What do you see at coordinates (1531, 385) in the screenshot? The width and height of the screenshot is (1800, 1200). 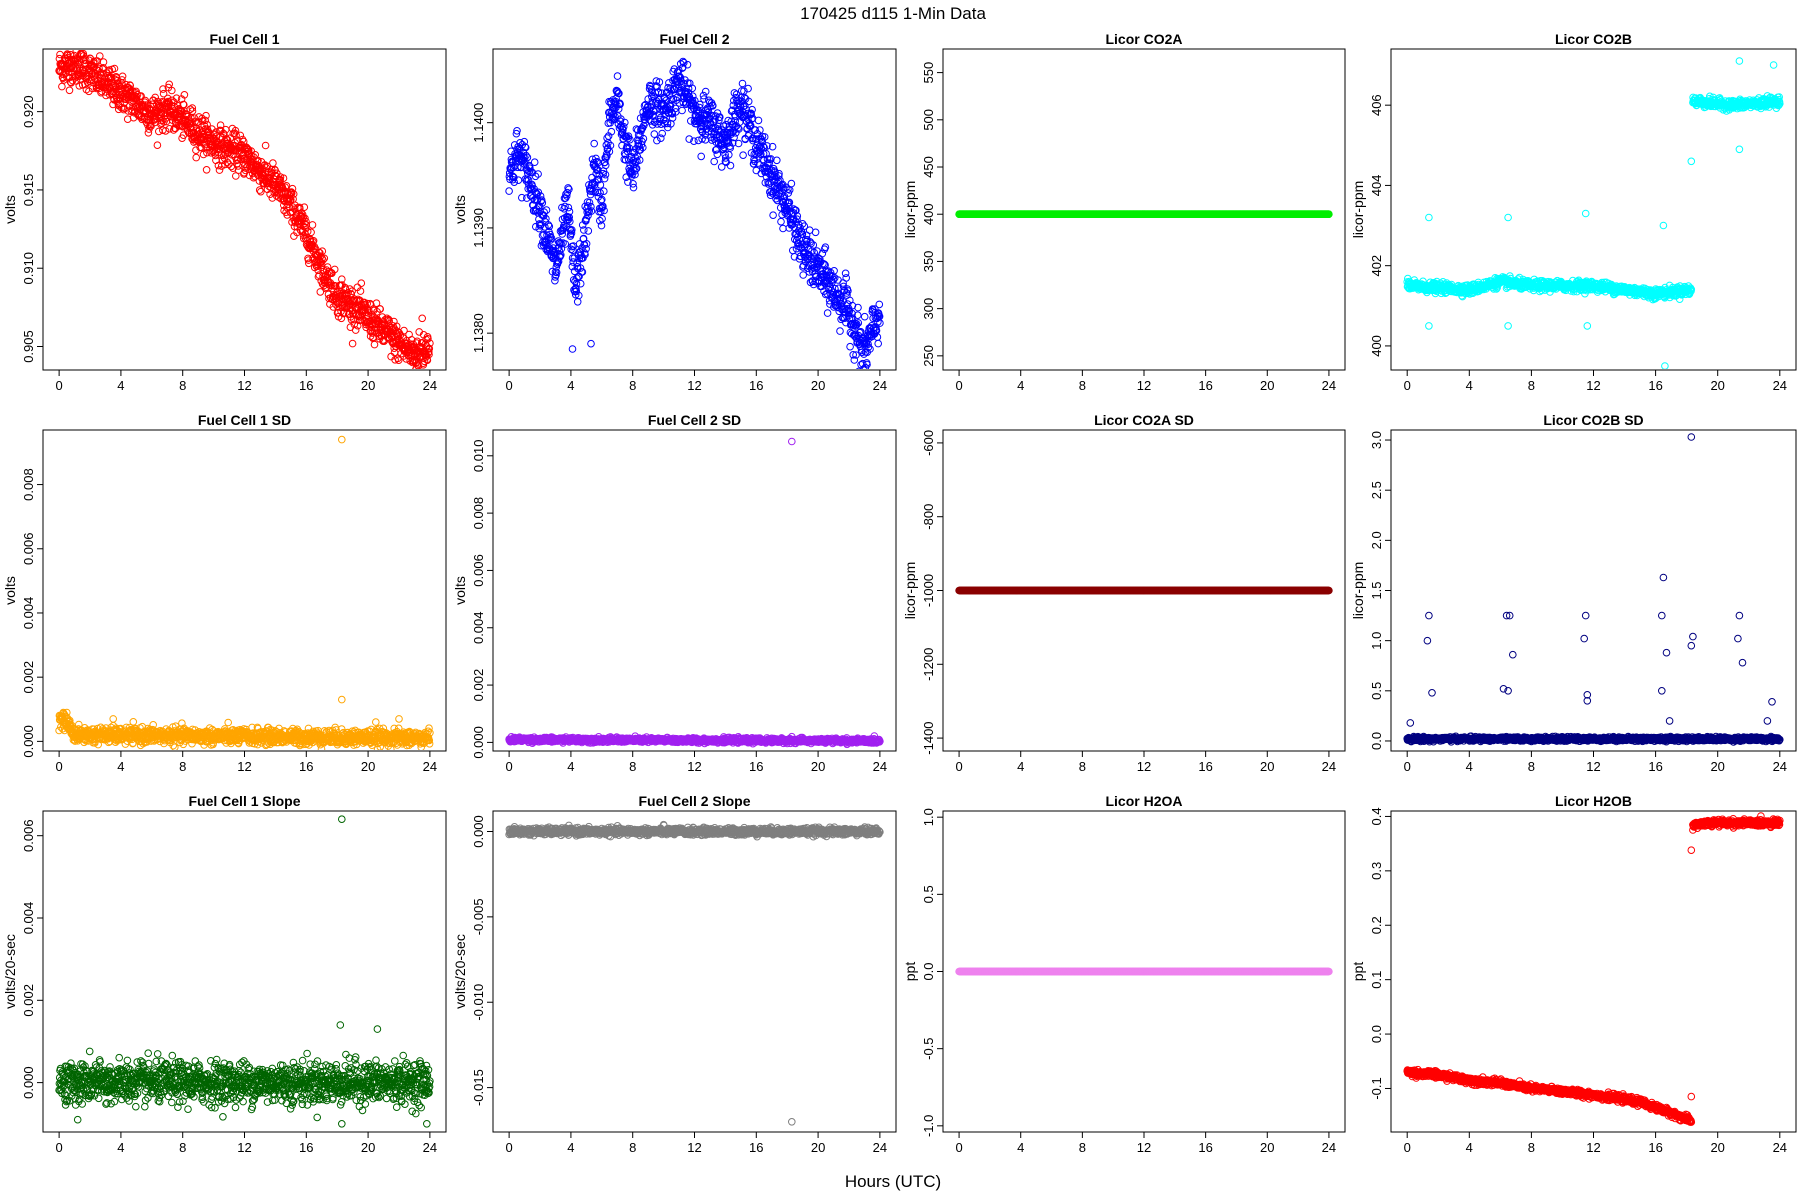 I see `chart-3-x-tick-label: 8` at bounding box center [1531, 385].